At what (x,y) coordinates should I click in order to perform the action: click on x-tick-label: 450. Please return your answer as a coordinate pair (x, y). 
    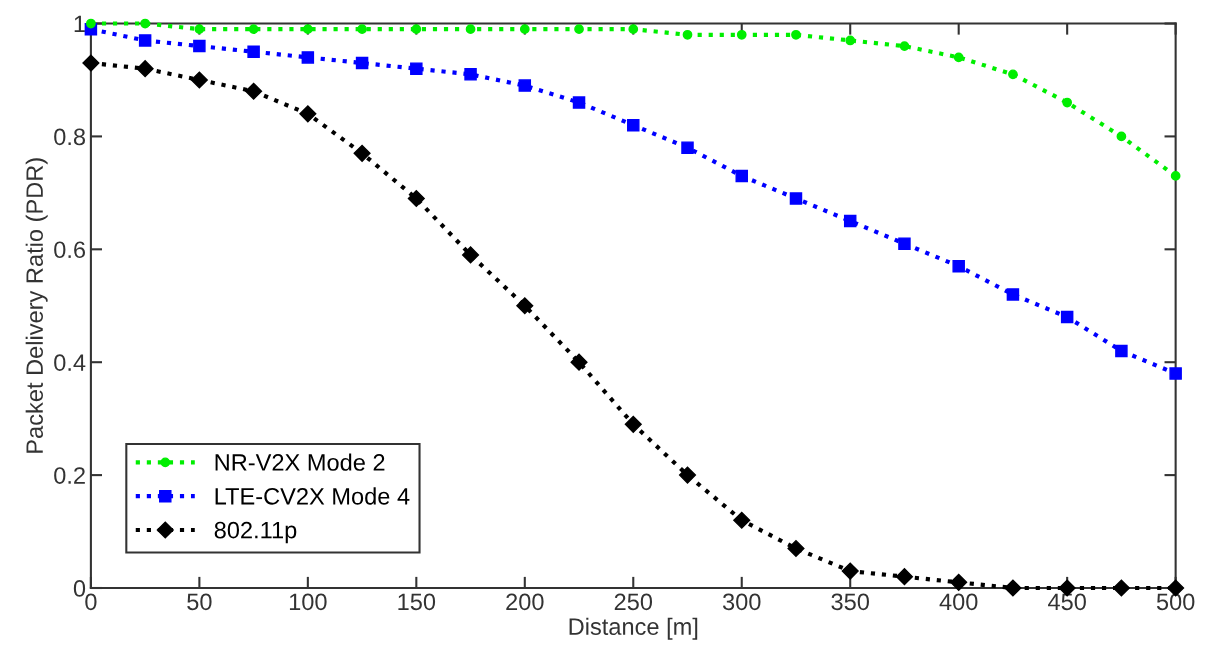
    Looking at the image, I should click on (1067, 602).